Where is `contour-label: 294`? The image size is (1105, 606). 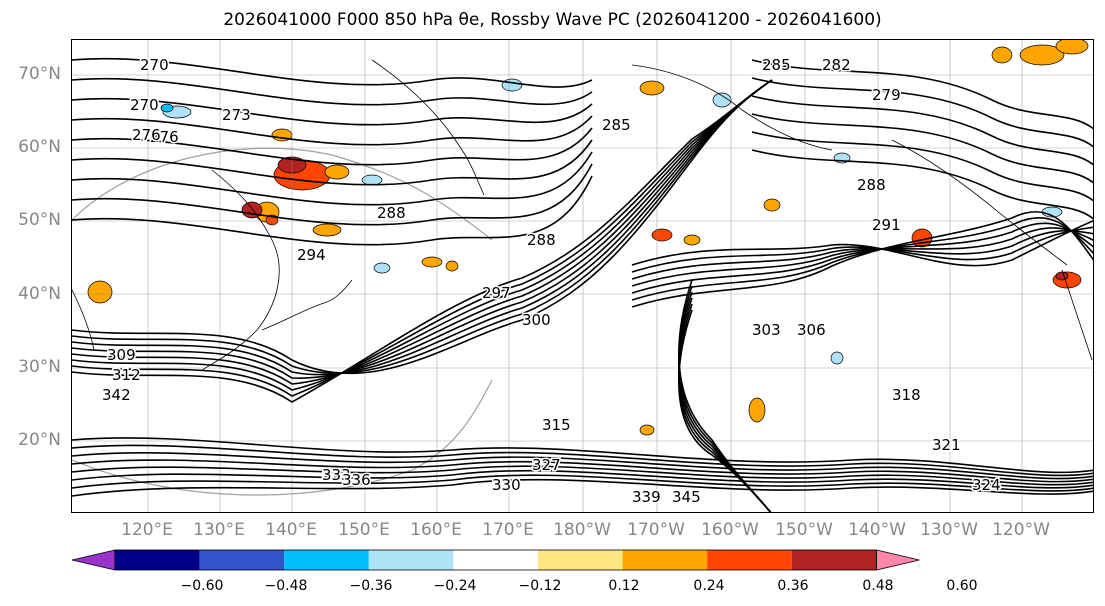
contour-label: 294 is located at coordinates (311, 255).